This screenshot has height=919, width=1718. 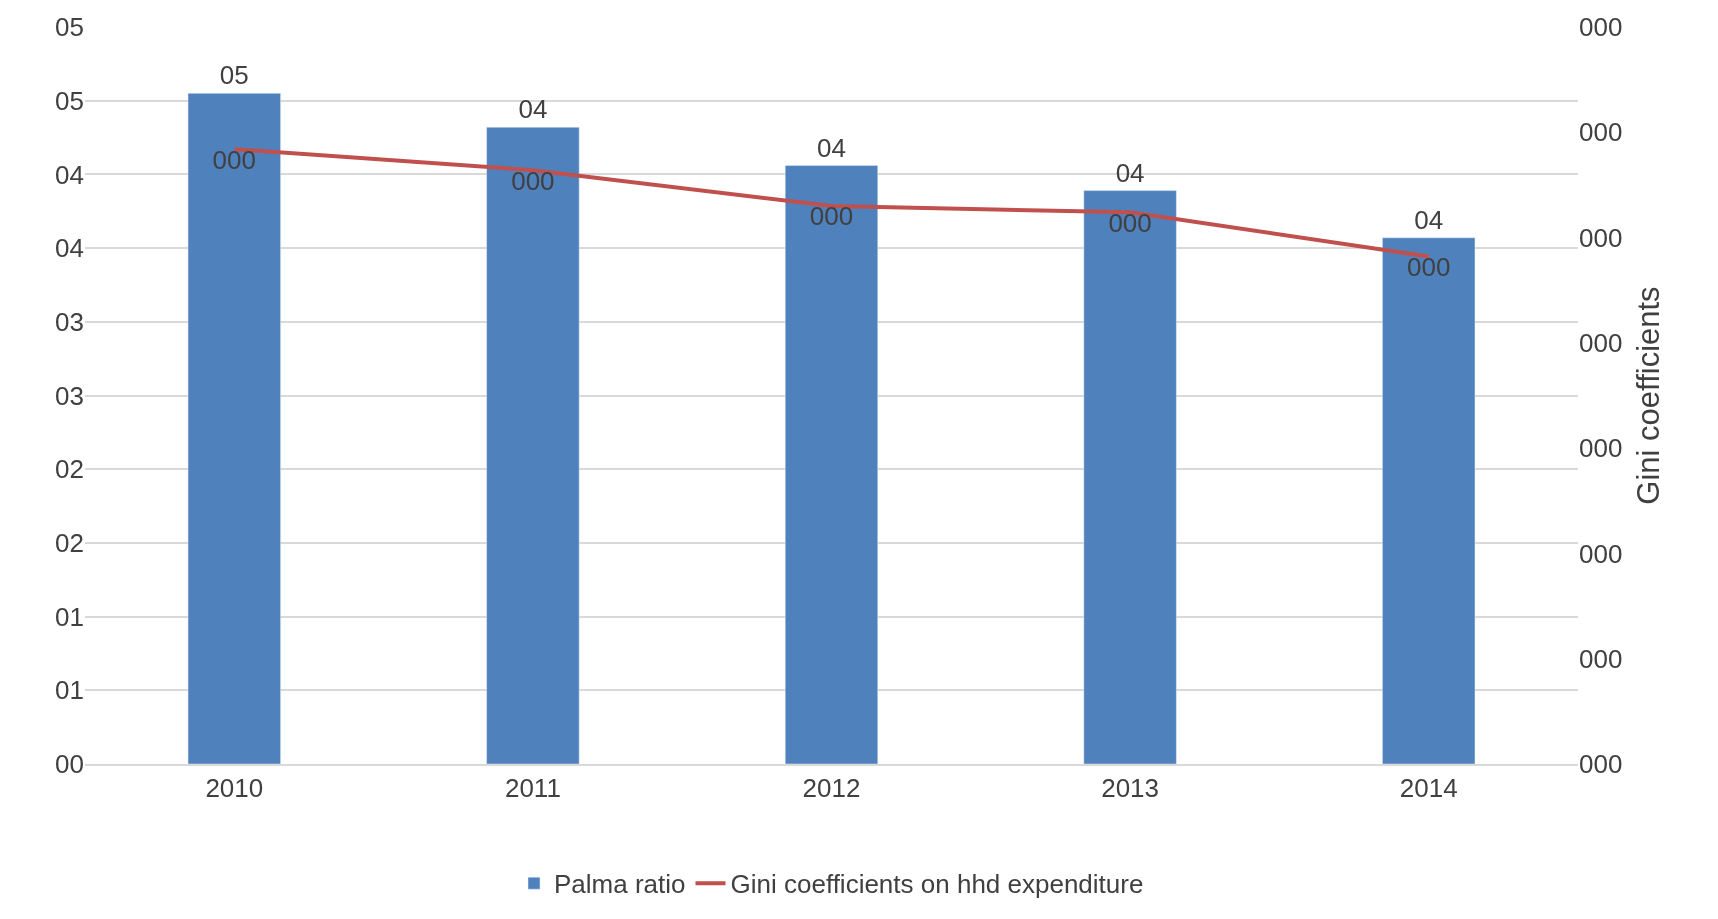 What do you see at coordinates (234, 75) in the screenshot?
I see `data-label: 05` at bounding box center [234, 75].